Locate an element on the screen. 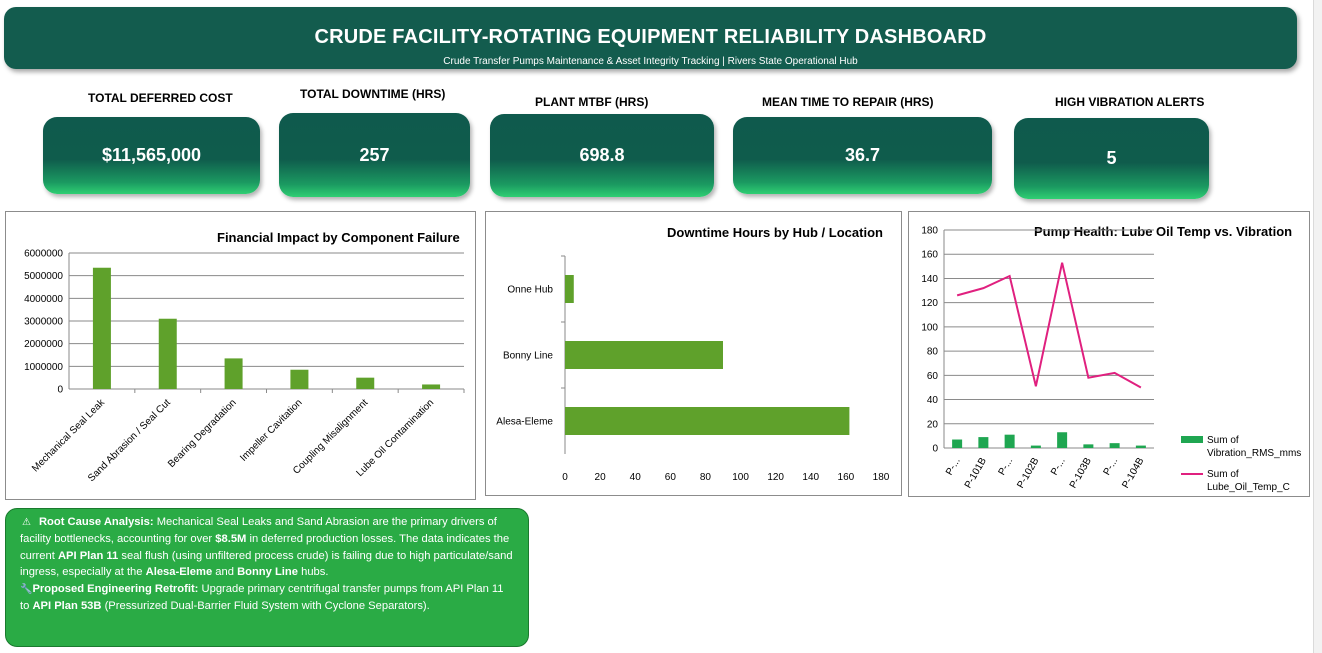 This screenshot has width=1322, height=653. y-tick-label: 3000000 is located at coordinates (43, 322).